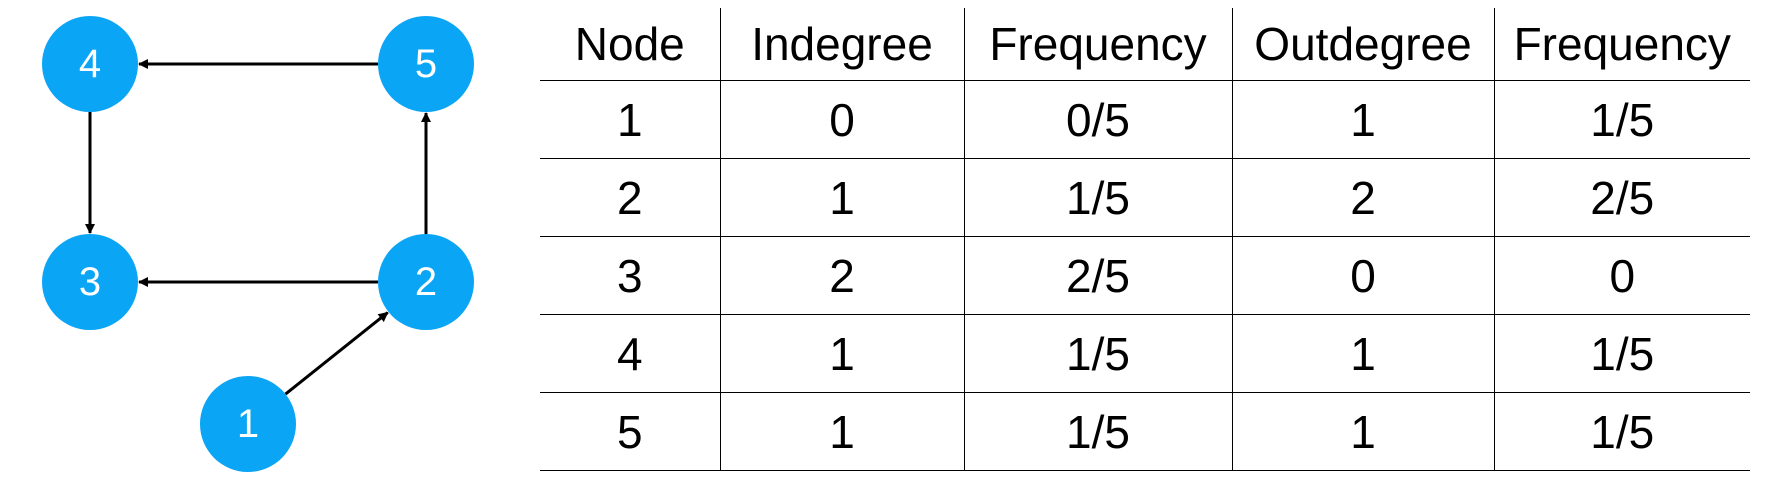  I want to click on cell-out-frequency: 0, so click(1621, 275).